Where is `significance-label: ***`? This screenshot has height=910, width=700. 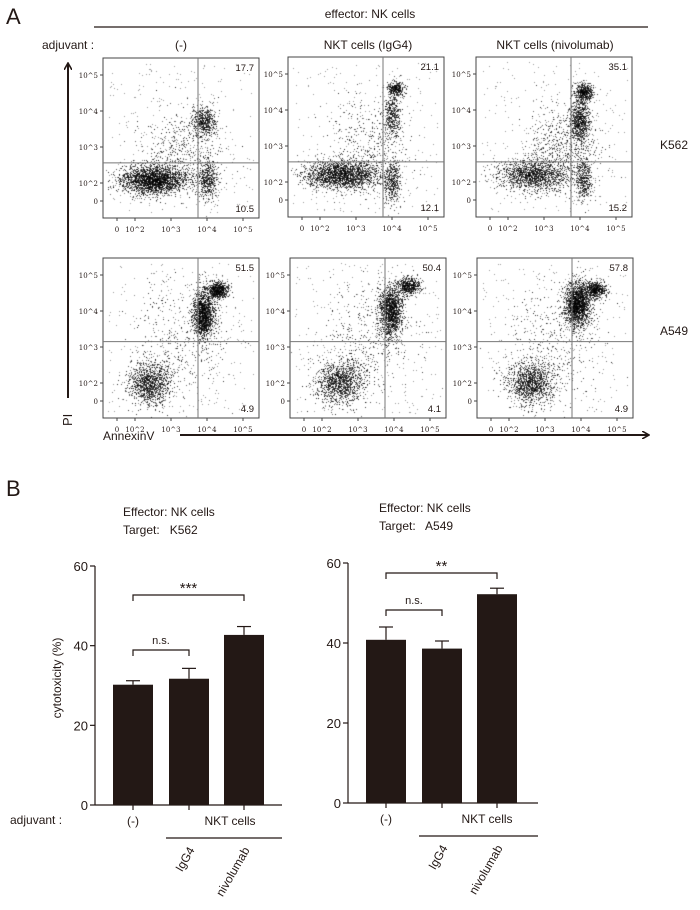 significance-label: *** is located at coordinates (189, 588).